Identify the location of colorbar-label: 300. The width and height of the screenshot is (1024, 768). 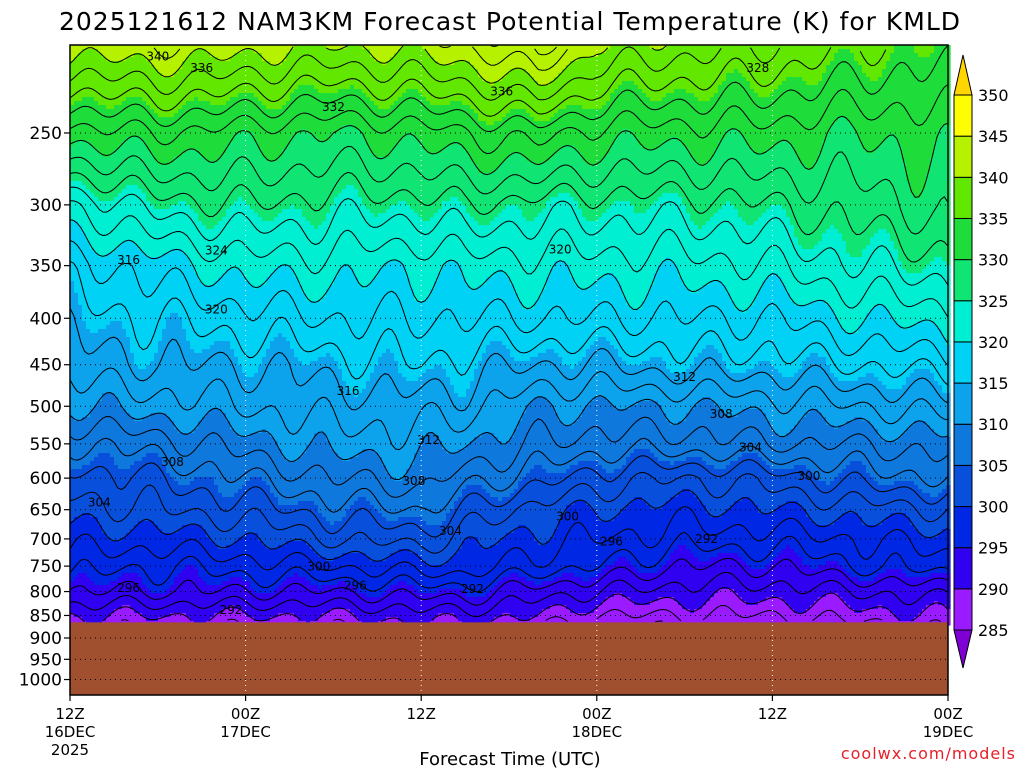
(993, 507).